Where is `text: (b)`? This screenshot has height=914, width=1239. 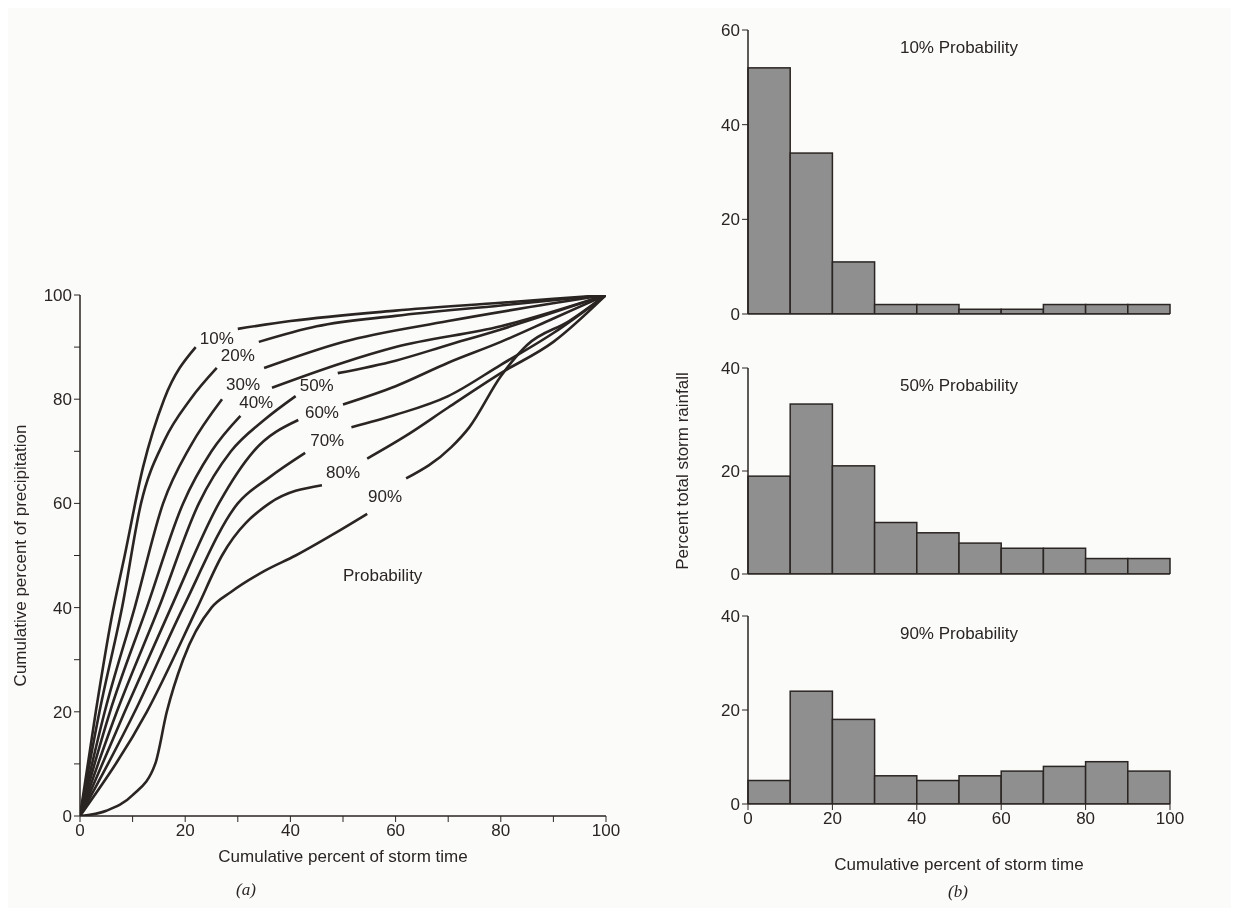 text: (b) is located at coordinates (958, 892).